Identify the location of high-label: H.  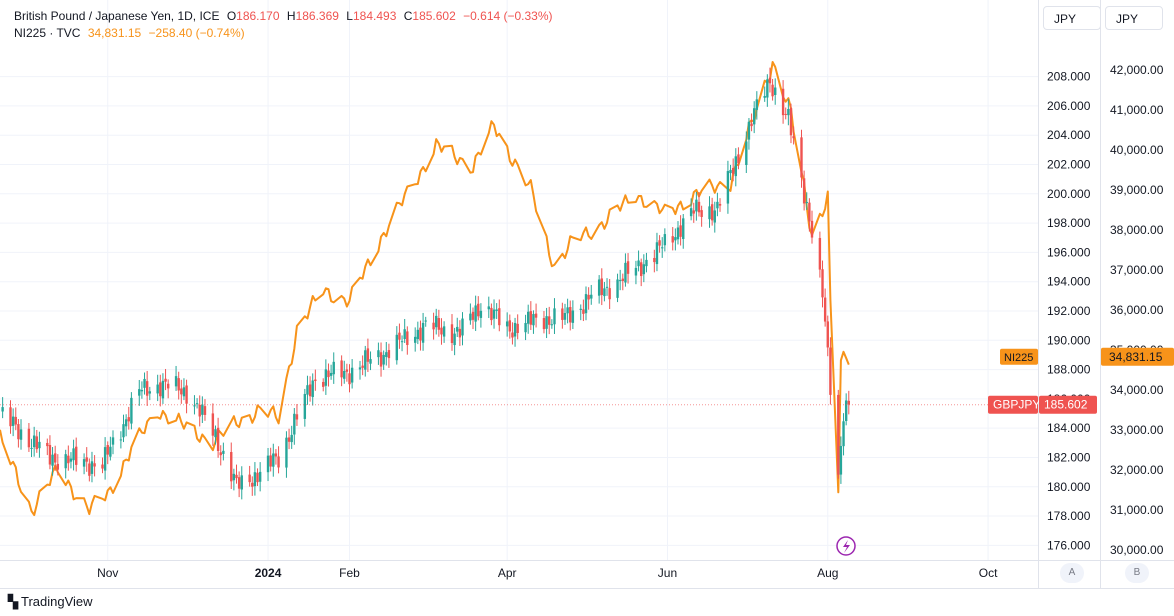
(291, 16).